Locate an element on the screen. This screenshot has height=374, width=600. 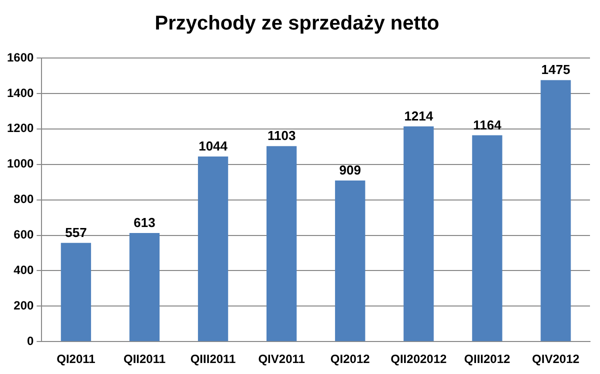
data-label: 557 is located at coordinates (76, 232).